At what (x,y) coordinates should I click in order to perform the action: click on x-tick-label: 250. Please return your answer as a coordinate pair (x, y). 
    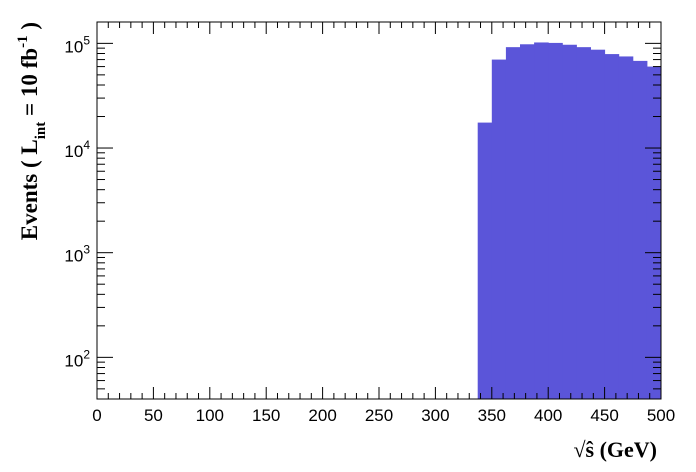
    Looking at the image, I should click on (379, 415).